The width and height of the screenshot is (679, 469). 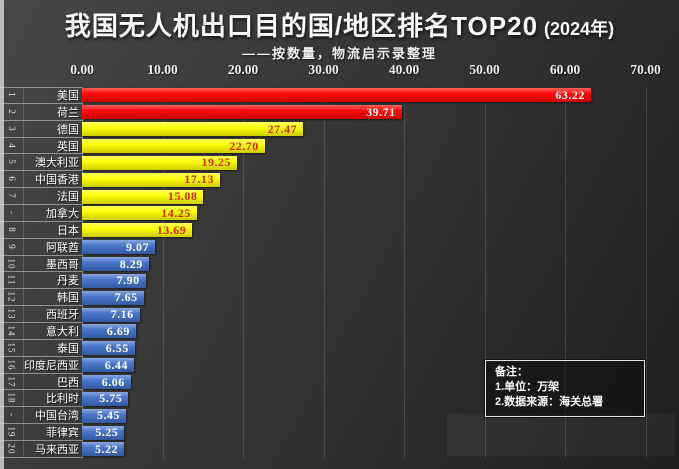 What do you see at coordinates (62, 213) in the screenshot?
I see `country-label: 加拿大` at bounding box center [62, 213].